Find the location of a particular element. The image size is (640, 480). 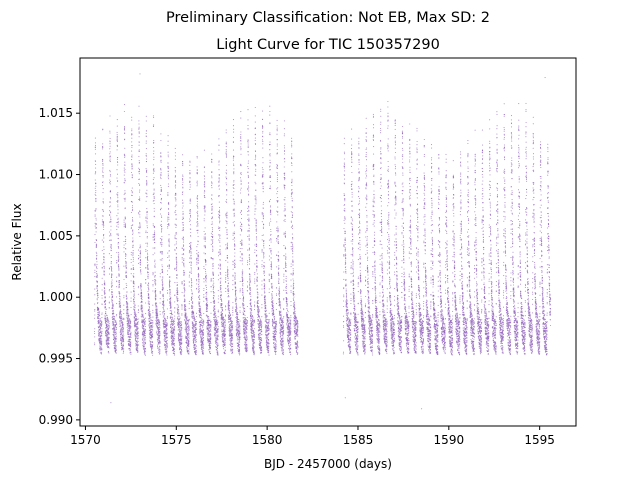

chart-title: Light Curve for TIC 150357290 is located at coordinates (328, 45).